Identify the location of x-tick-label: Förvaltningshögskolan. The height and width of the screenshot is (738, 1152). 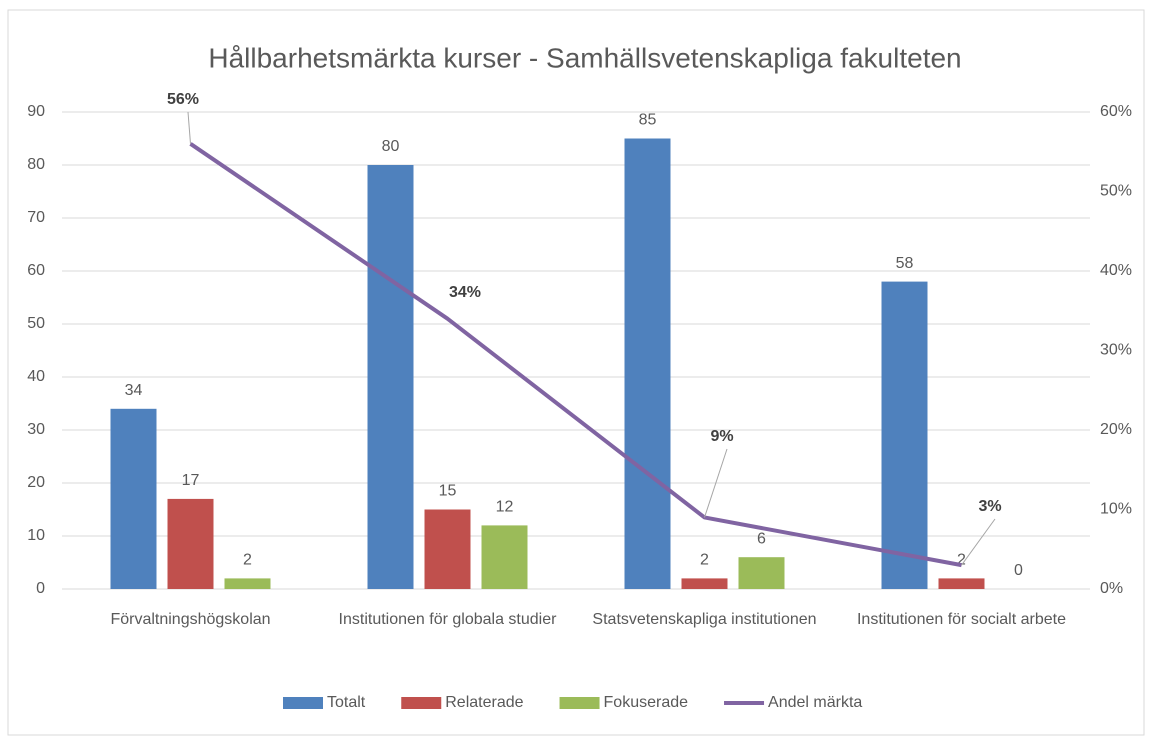
(190, 619).